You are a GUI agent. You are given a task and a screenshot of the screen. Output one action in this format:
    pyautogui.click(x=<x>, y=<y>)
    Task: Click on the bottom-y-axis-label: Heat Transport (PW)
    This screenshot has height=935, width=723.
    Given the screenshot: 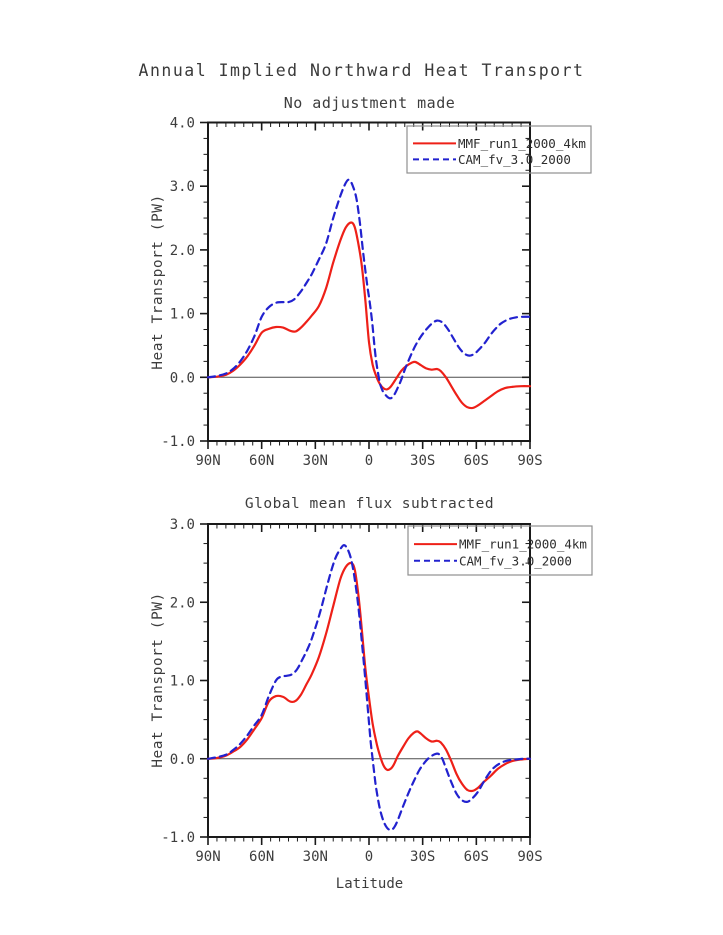 What is the action you would take?
    pyautogui.click(x=158, y=680)
    